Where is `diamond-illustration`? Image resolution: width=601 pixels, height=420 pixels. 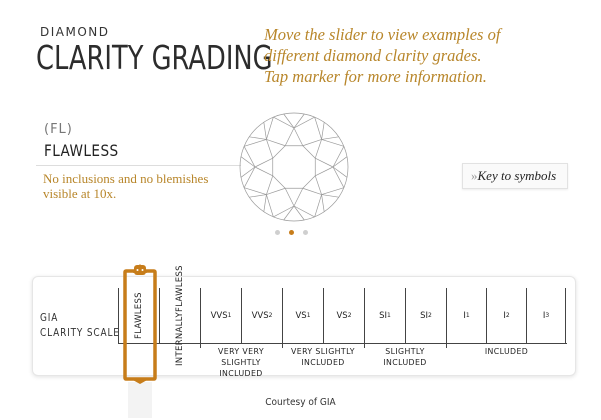 diamond-illustration is located at coordinates (294, 167).